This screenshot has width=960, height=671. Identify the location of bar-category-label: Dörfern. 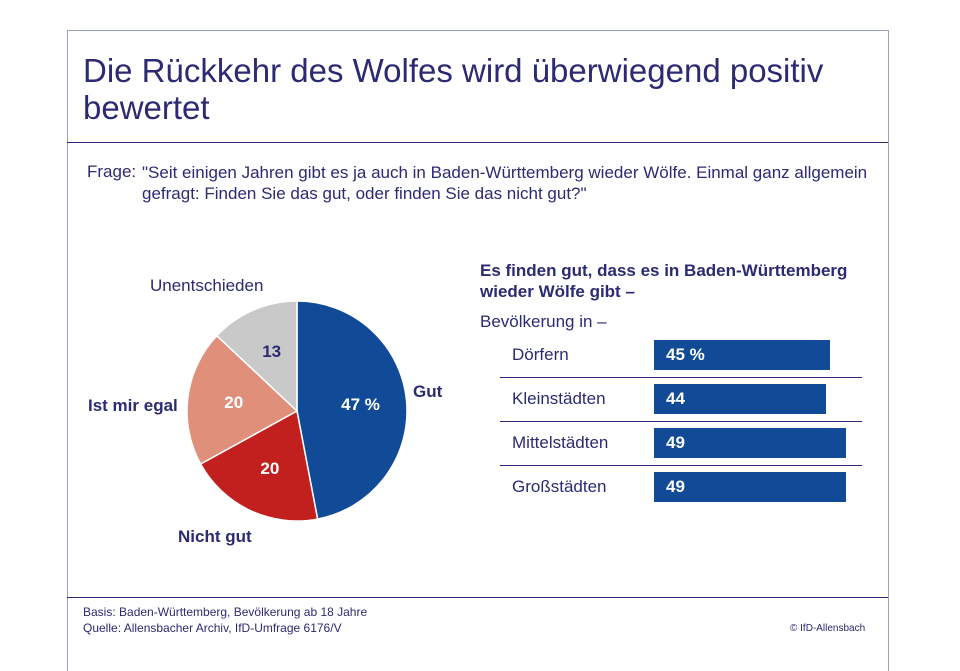
(540, 354).